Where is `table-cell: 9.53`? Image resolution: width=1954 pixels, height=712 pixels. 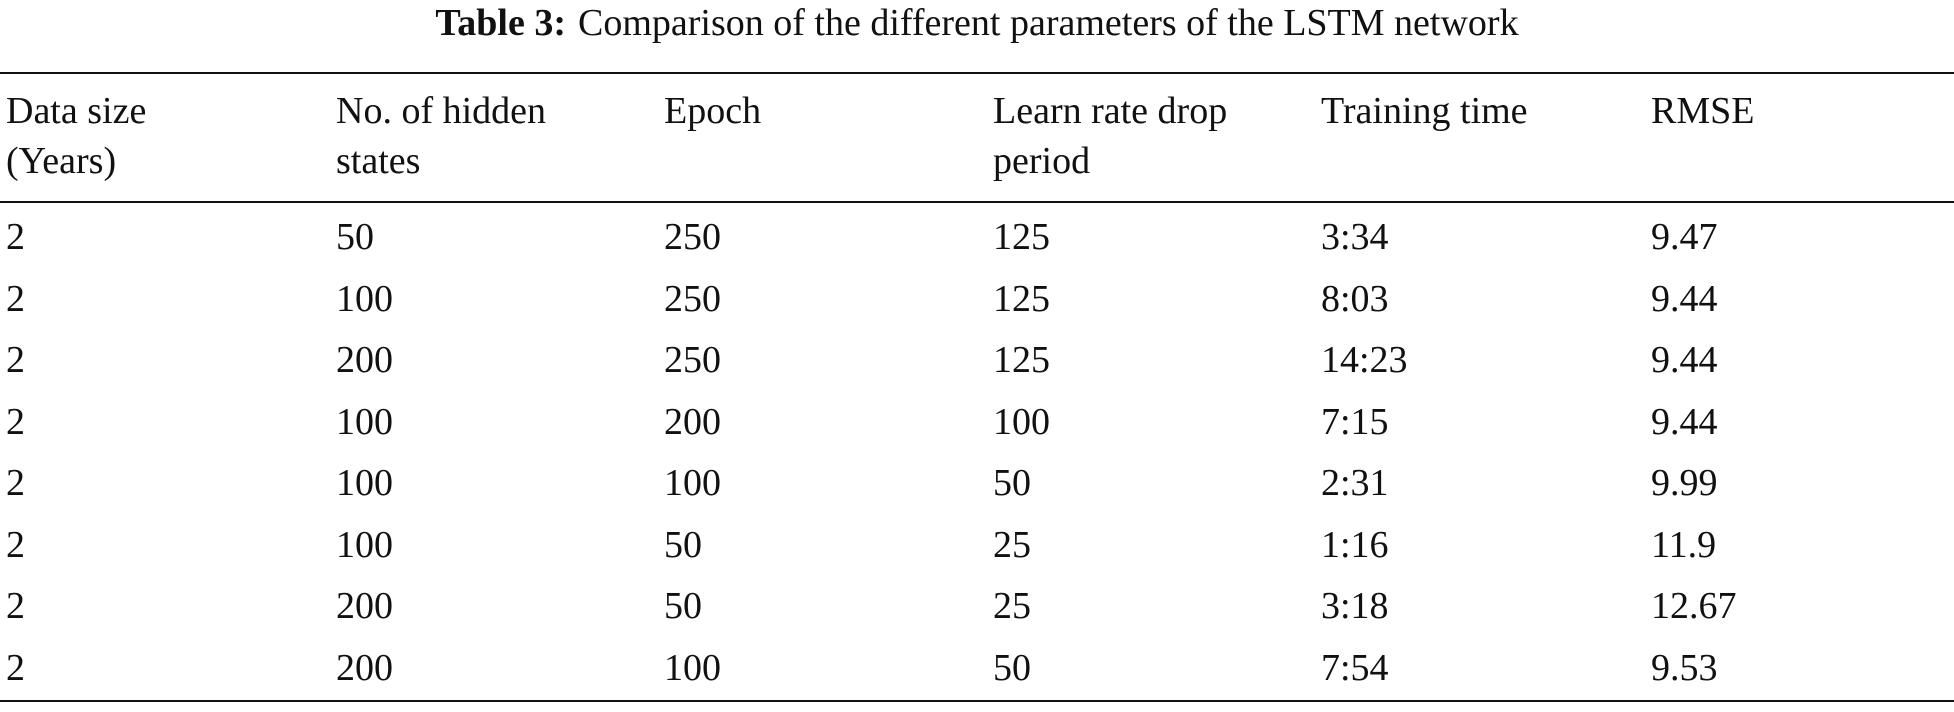
table-cell: 9.53 is located at coordinates (1684, 667).